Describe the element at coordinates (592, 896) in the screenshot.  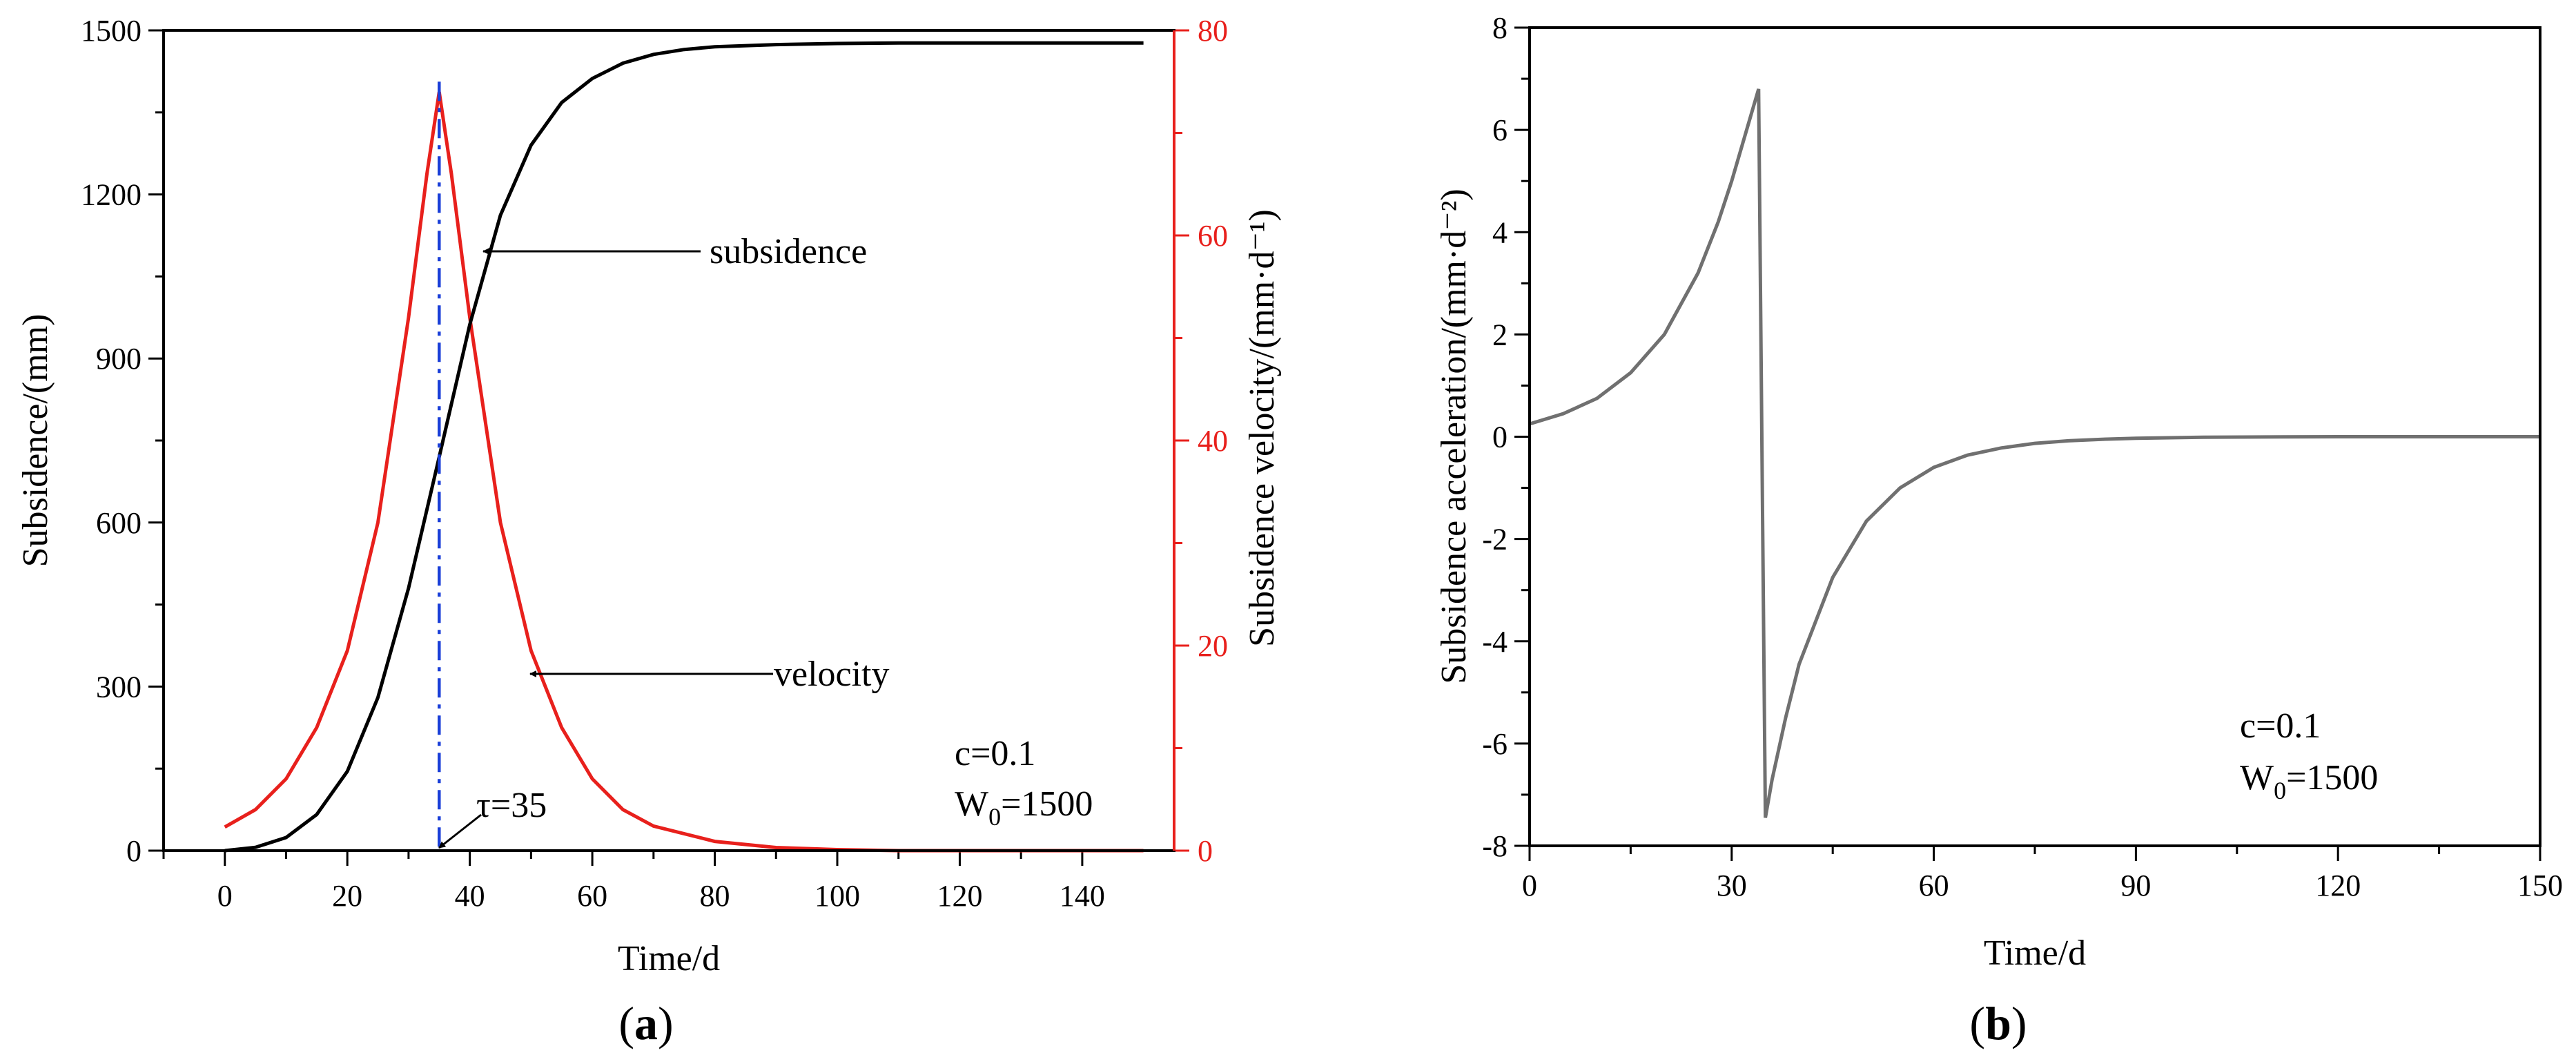
I see `panel-a-x-tick-label: 60` at that location.